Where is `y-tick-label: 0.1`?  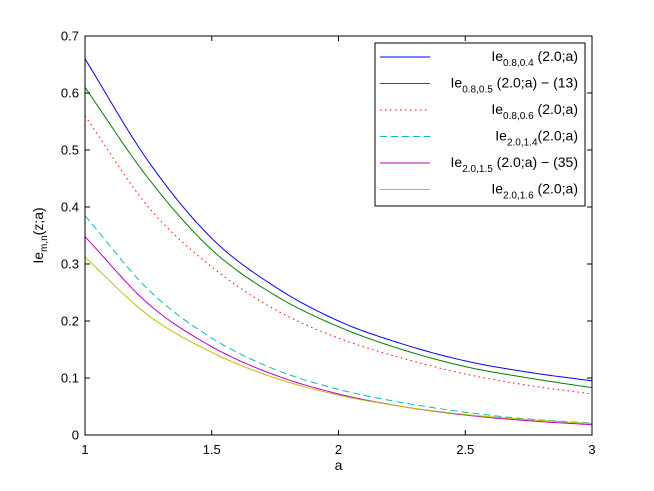 y-tick-label: 0.1 is located at coordinates (70, 378).